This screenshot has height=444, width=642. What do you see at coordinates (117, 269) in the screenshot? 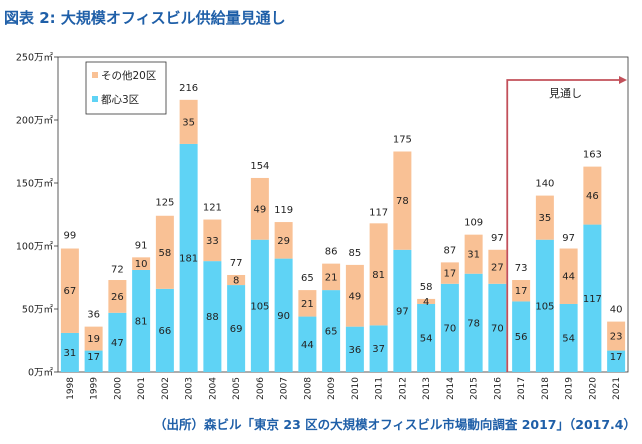
I see `total-label: 72` at bounding box center [117, 269].